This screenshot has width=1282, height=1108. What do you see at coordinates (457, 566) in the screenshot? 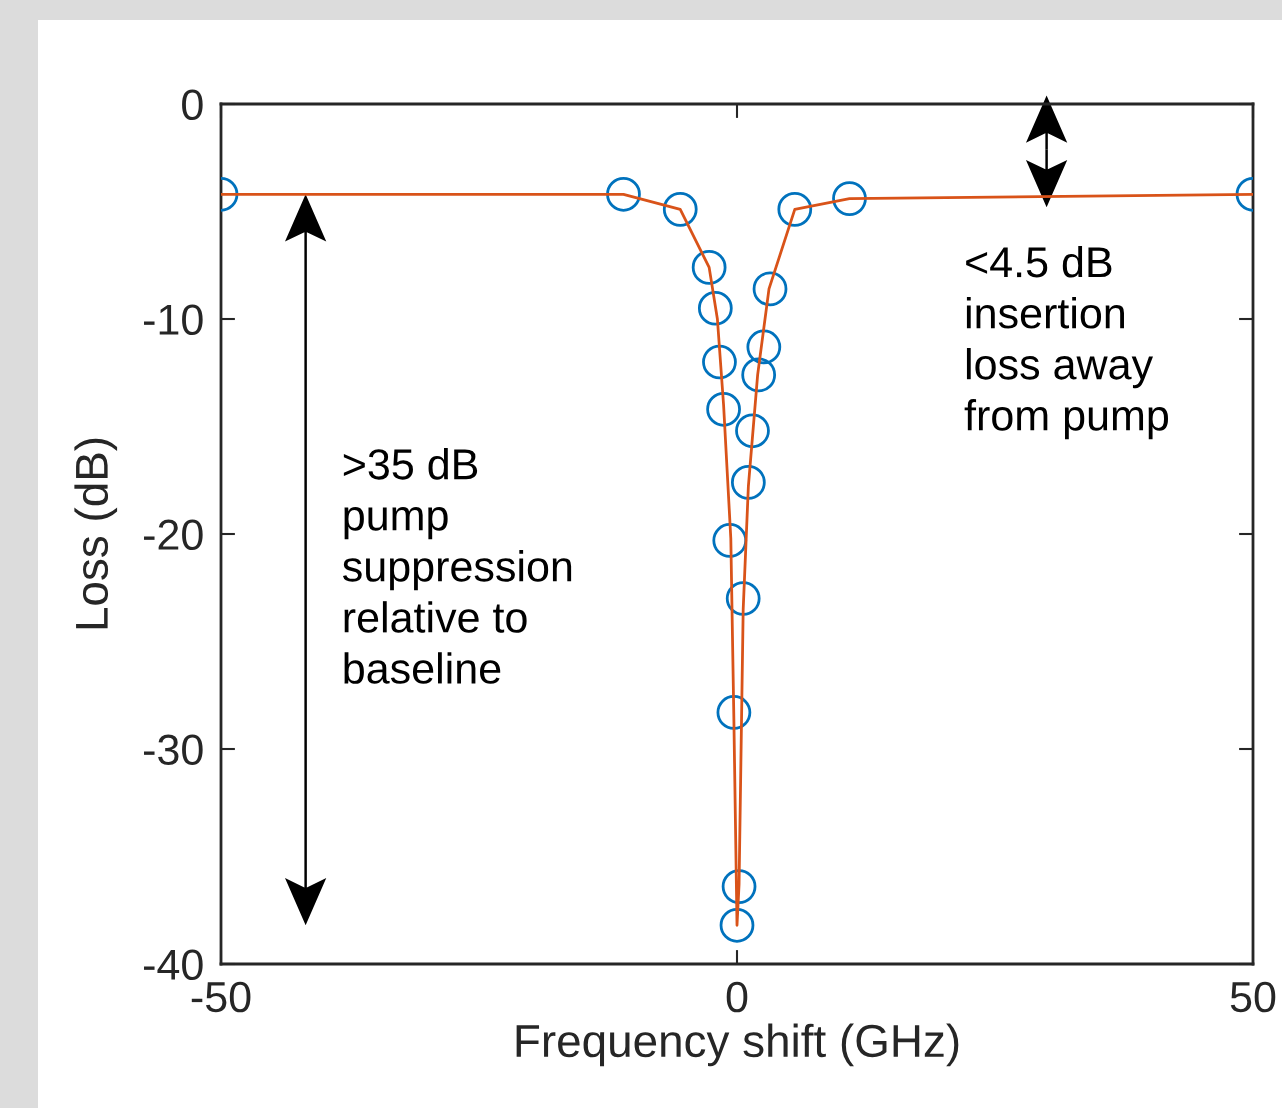
I see `annotation: >35 dB pump suppression relative to baseline` at bounding box center [457, 566].